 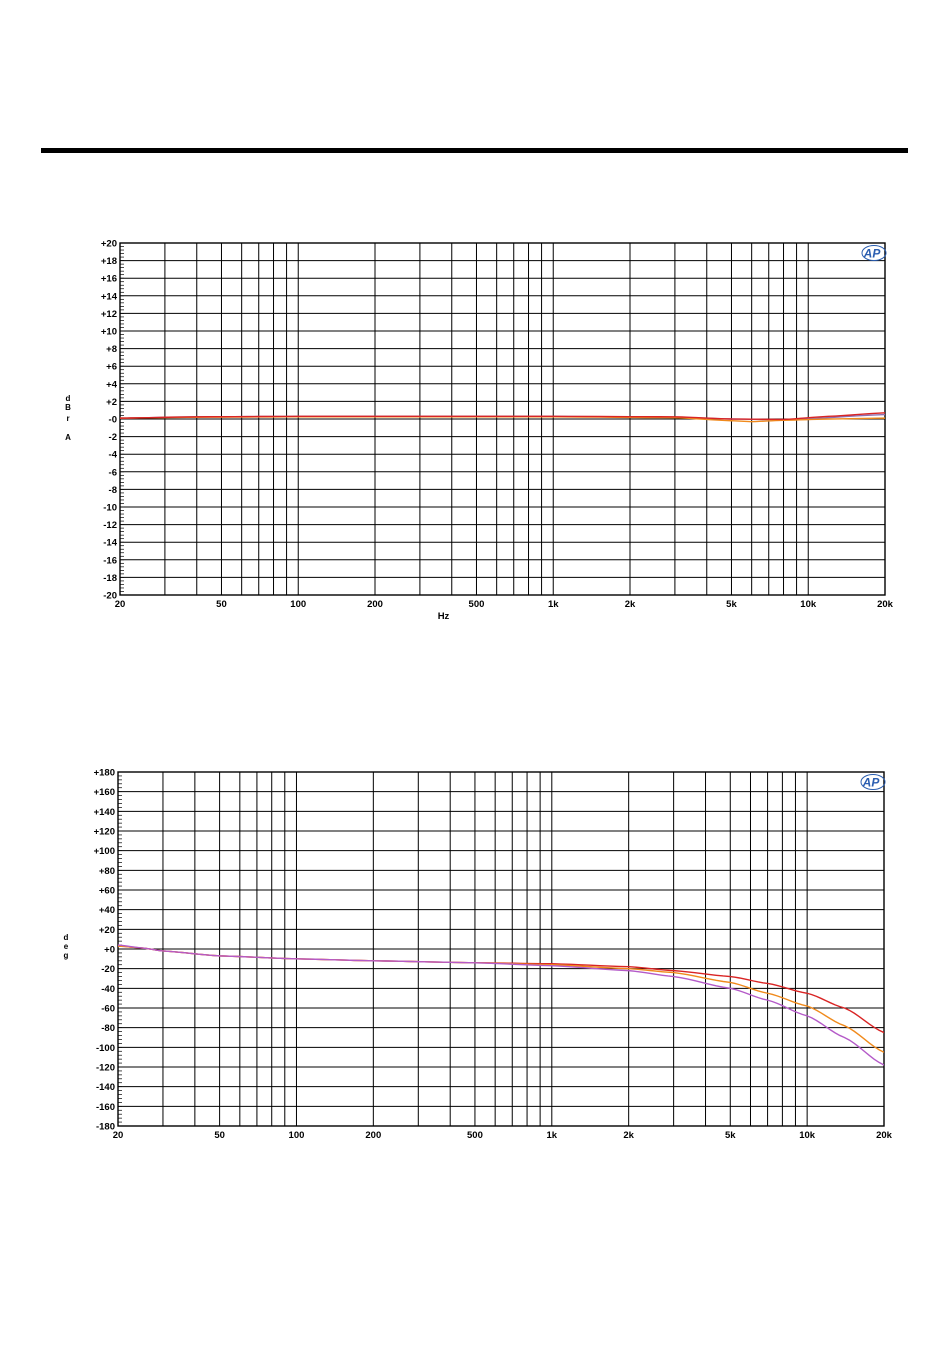 What do you see at coordinates (109, 279) in the screenshot?
I see `y-tick-label: +16` at bounding box center [109, 279].